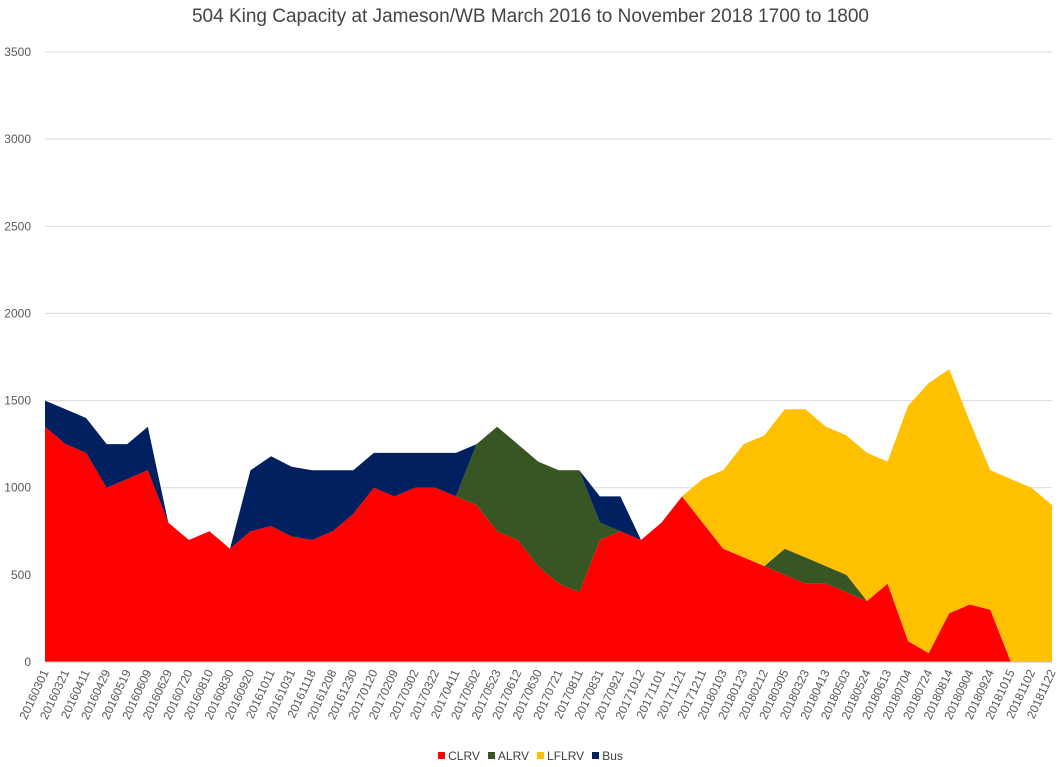 The image size is (1061, 767). Describe the element at coordinates (17, 139) in the screenshot. I see `y-tick-label: 3000` at that location.